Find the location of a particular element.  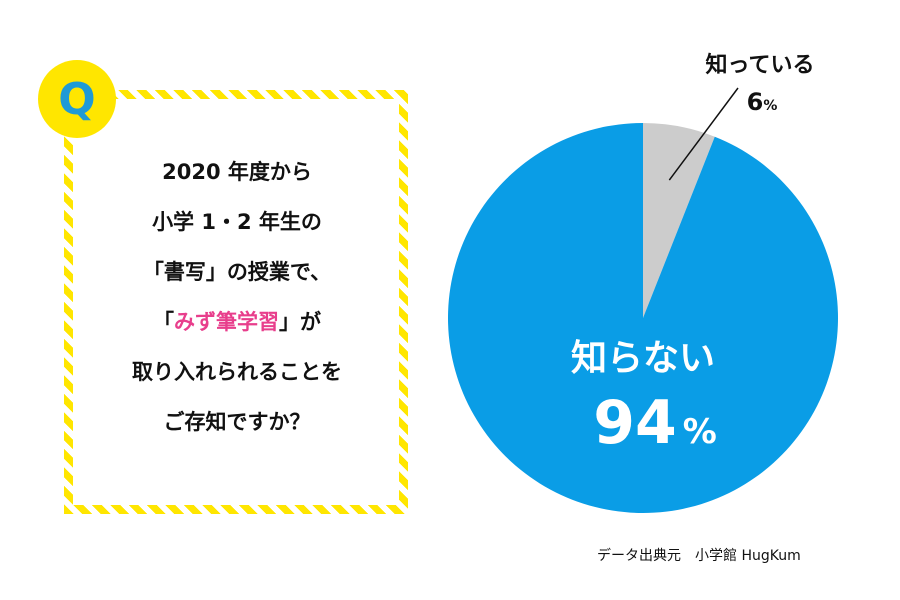

unit-dont-know: % is located at coordinates (700, 432).